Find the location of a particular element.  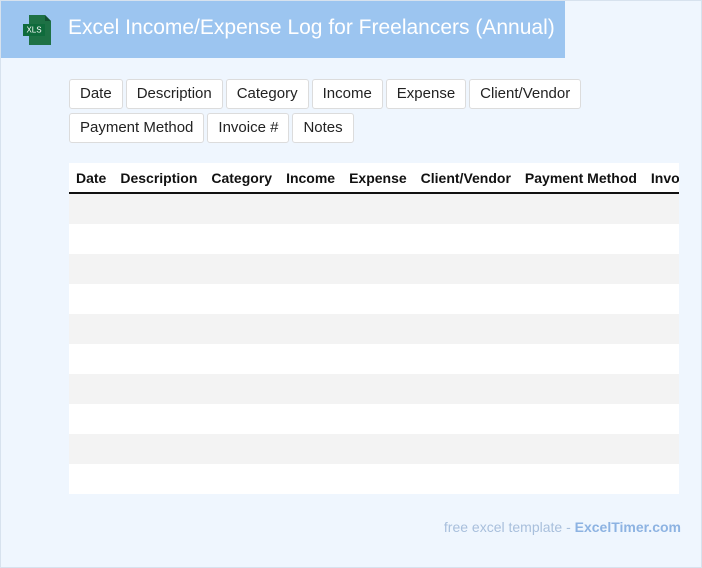

tag: Payment Method is located at coordinates (137, 128).